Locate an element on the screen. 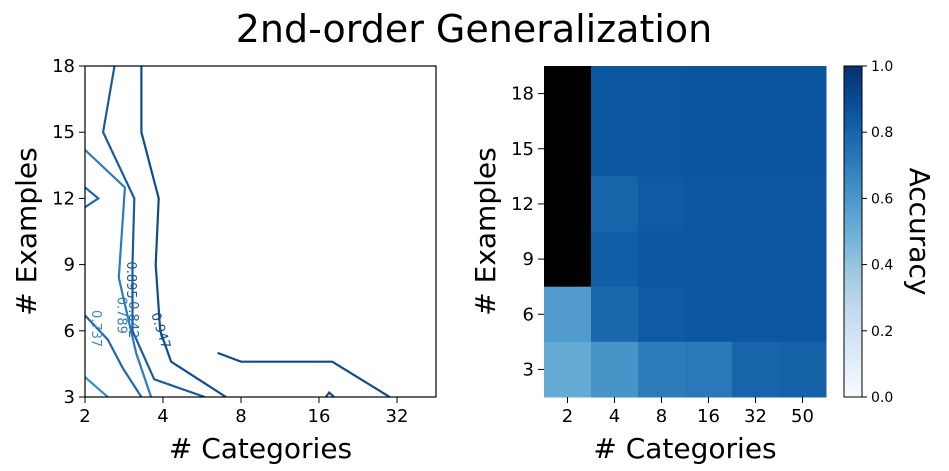 Image resolution: width=949 pixels, height=471 pixels. contour-label: 0.842 is located at coordinates (132, 319).